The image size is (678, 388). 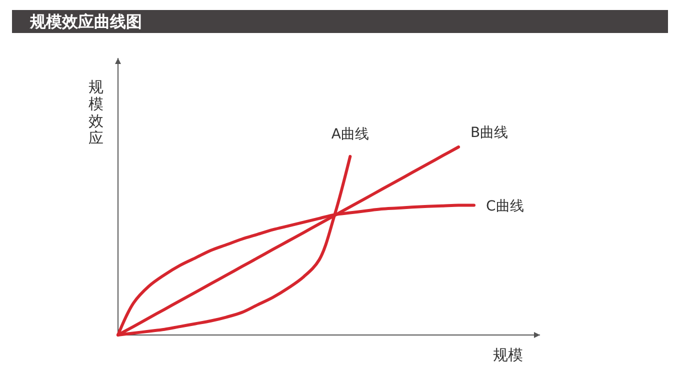 I want to click on y-axis-title: 规模效应, so click(x=96, y=112).